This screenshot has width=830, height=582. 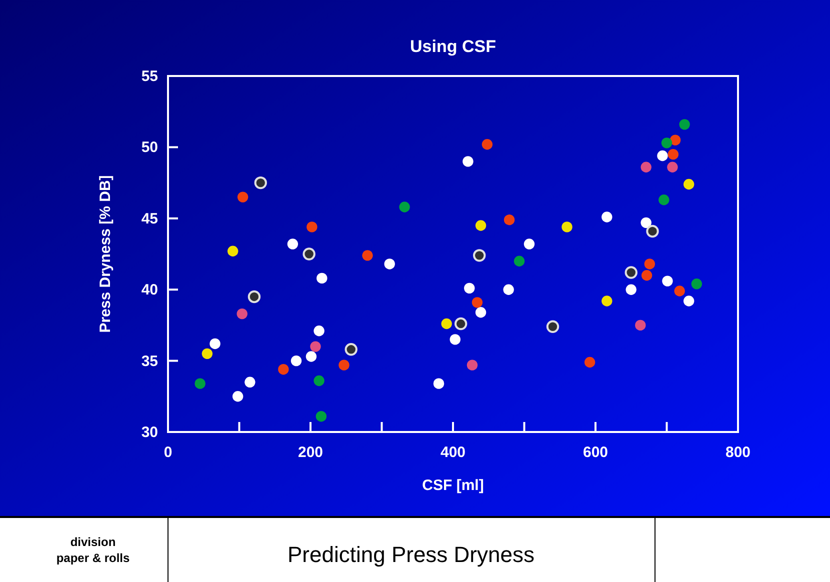 What do you see at coordinates (453, 485) in the screenshot?
I see `x-axis-title: CSF [ml]` at bounding box center [453, 485].